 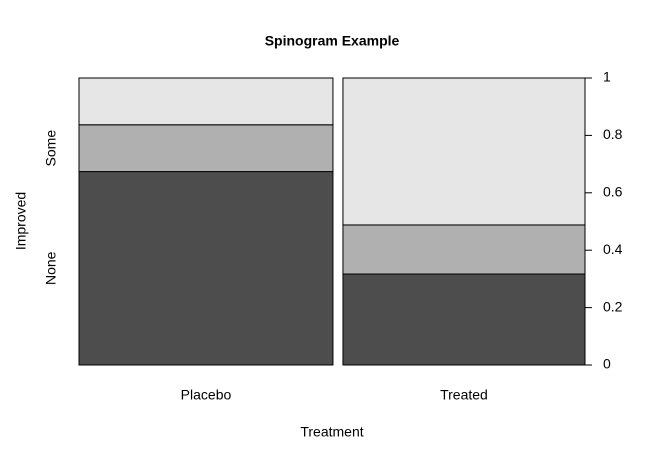 What do you see at coordinates (613, 306) in the screenshot?
I see `y-tick-label: 0.2` at bounding box center [613, 306].